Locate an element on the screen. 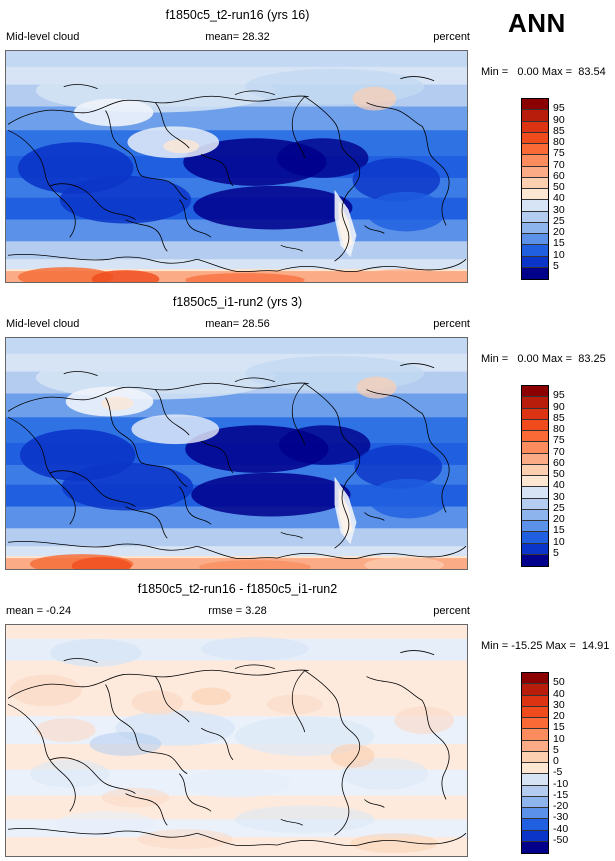  panel-1-units-label: percent is located at coordinates (451, 37).